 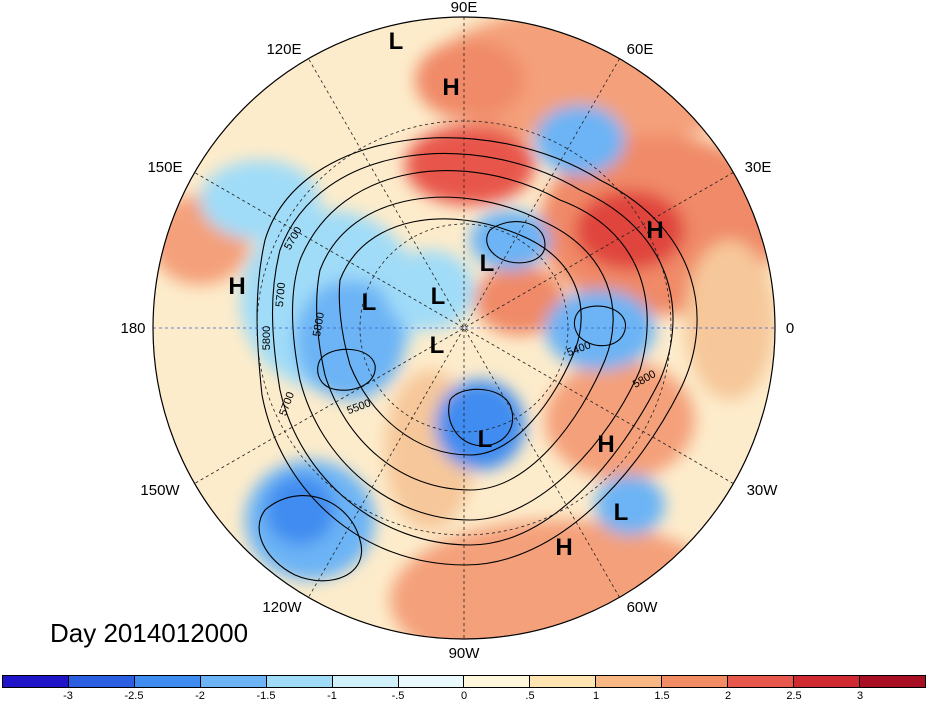 I want to click on day-title: Day 2014012000, so click(x=149, y=633).